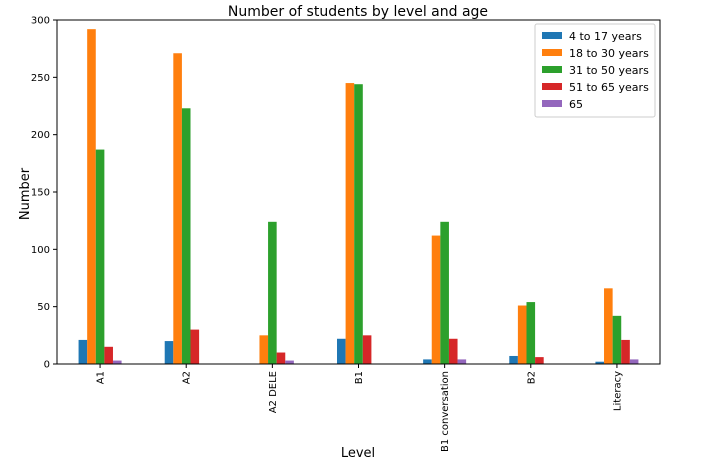  I want to click on y-axis-title: Number, so click(25, 193).